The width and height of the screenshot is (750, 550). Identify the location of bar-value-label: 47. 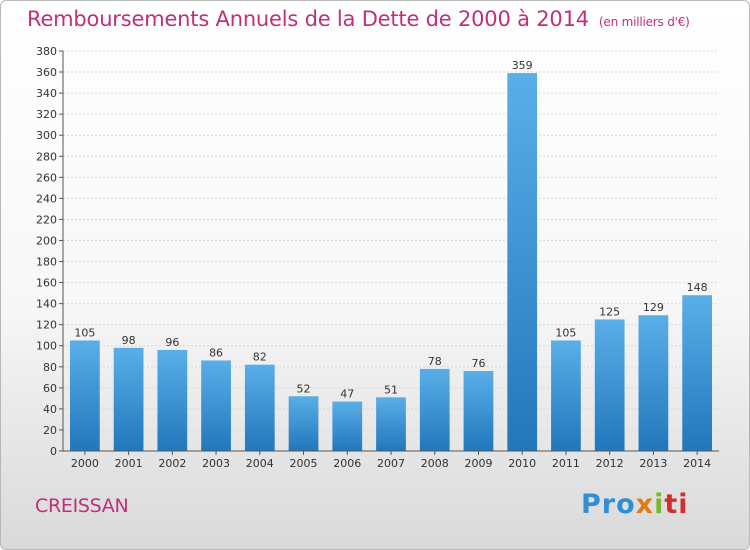
(347, 394).